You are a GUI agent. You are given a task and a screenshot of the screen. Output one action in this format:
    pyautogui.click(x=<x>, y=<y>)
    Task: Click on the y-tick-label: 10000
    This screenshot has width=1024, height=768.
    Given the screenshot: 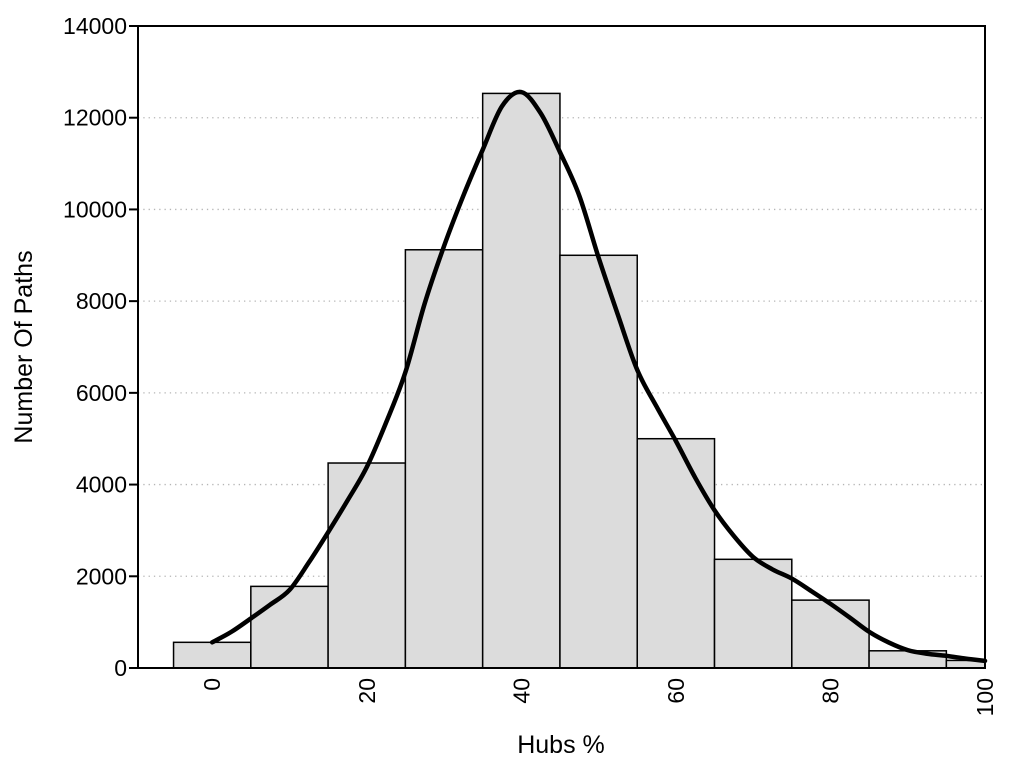 What is the action you would take?
    pyautogui.click(x=95, y=209)
    